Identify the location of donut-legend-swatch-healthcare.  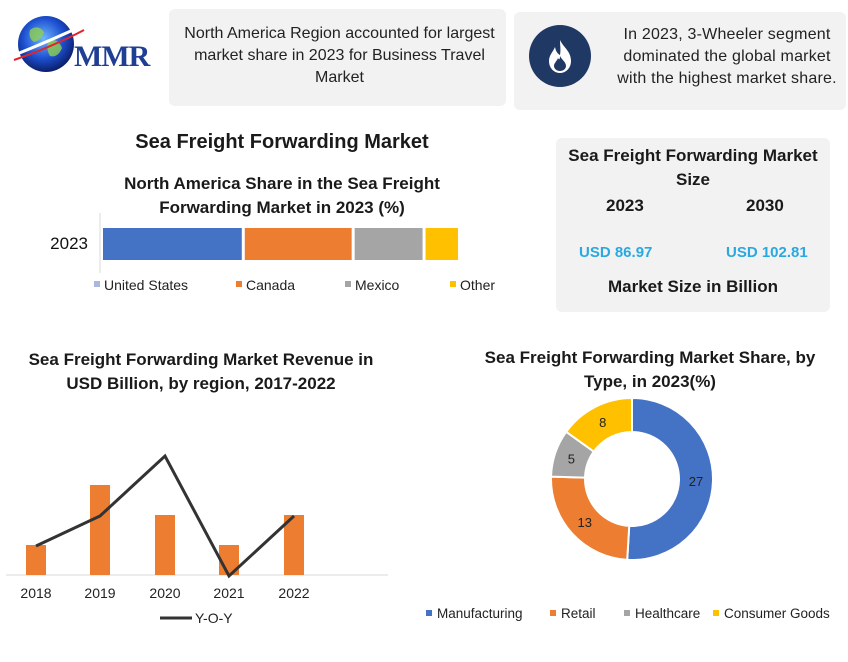
(627, 613).